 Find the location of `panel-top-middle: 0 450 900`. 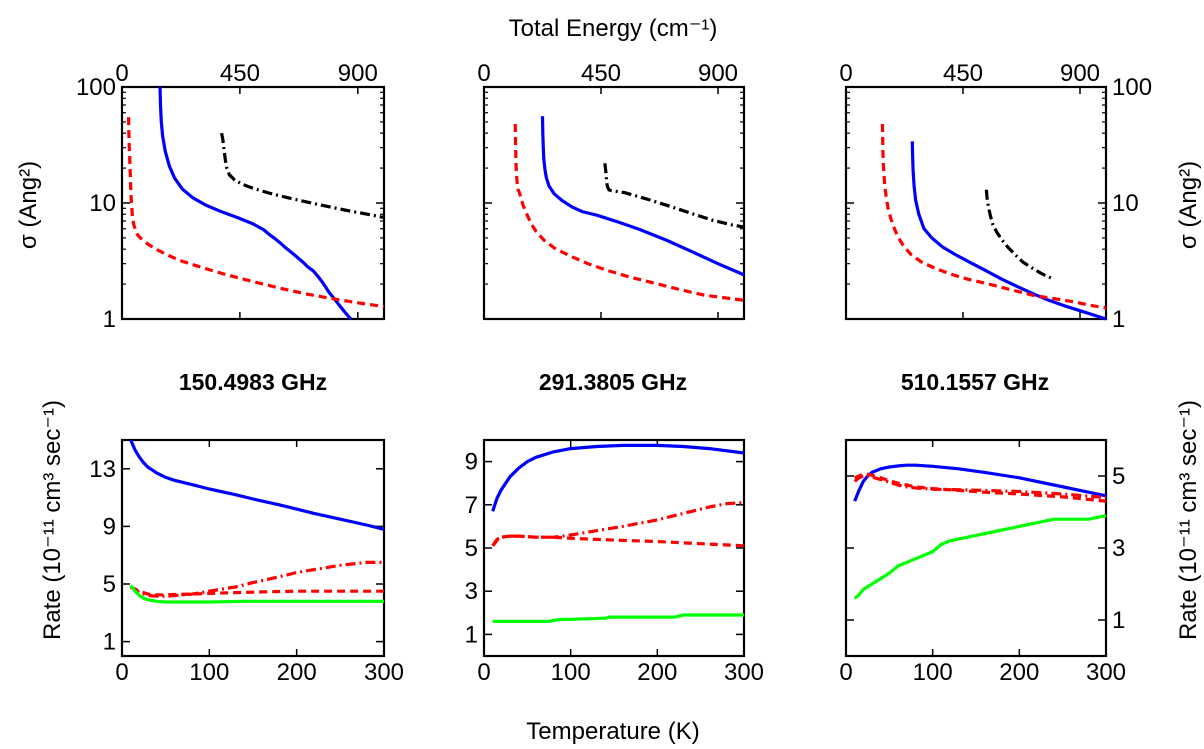

panel-top-middle: 0 450 900 is located at coordinates (611, 190).